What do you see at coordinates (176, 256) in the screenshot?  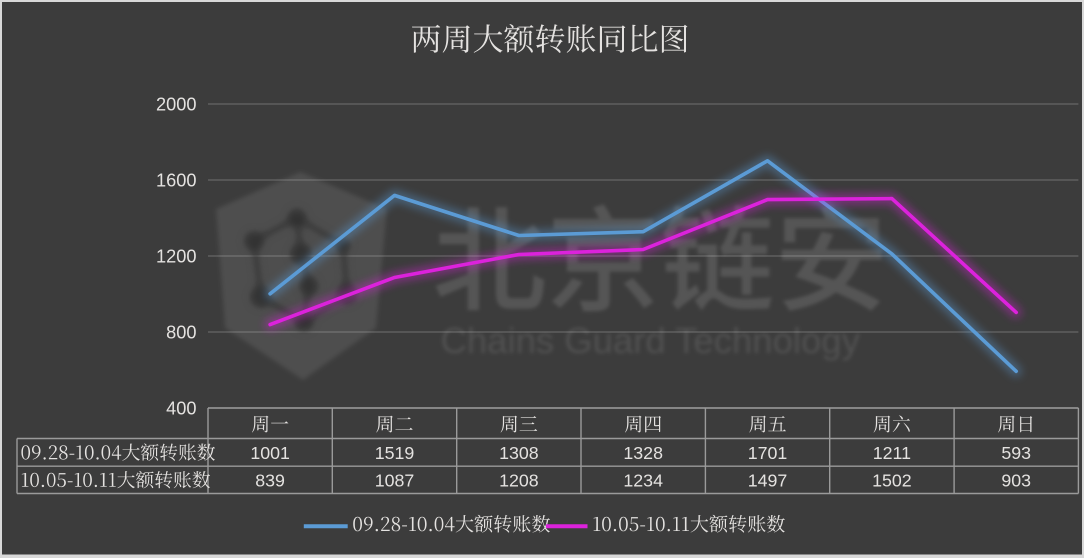 I see `svg-text: 1200` at bounding box center [176, 256].